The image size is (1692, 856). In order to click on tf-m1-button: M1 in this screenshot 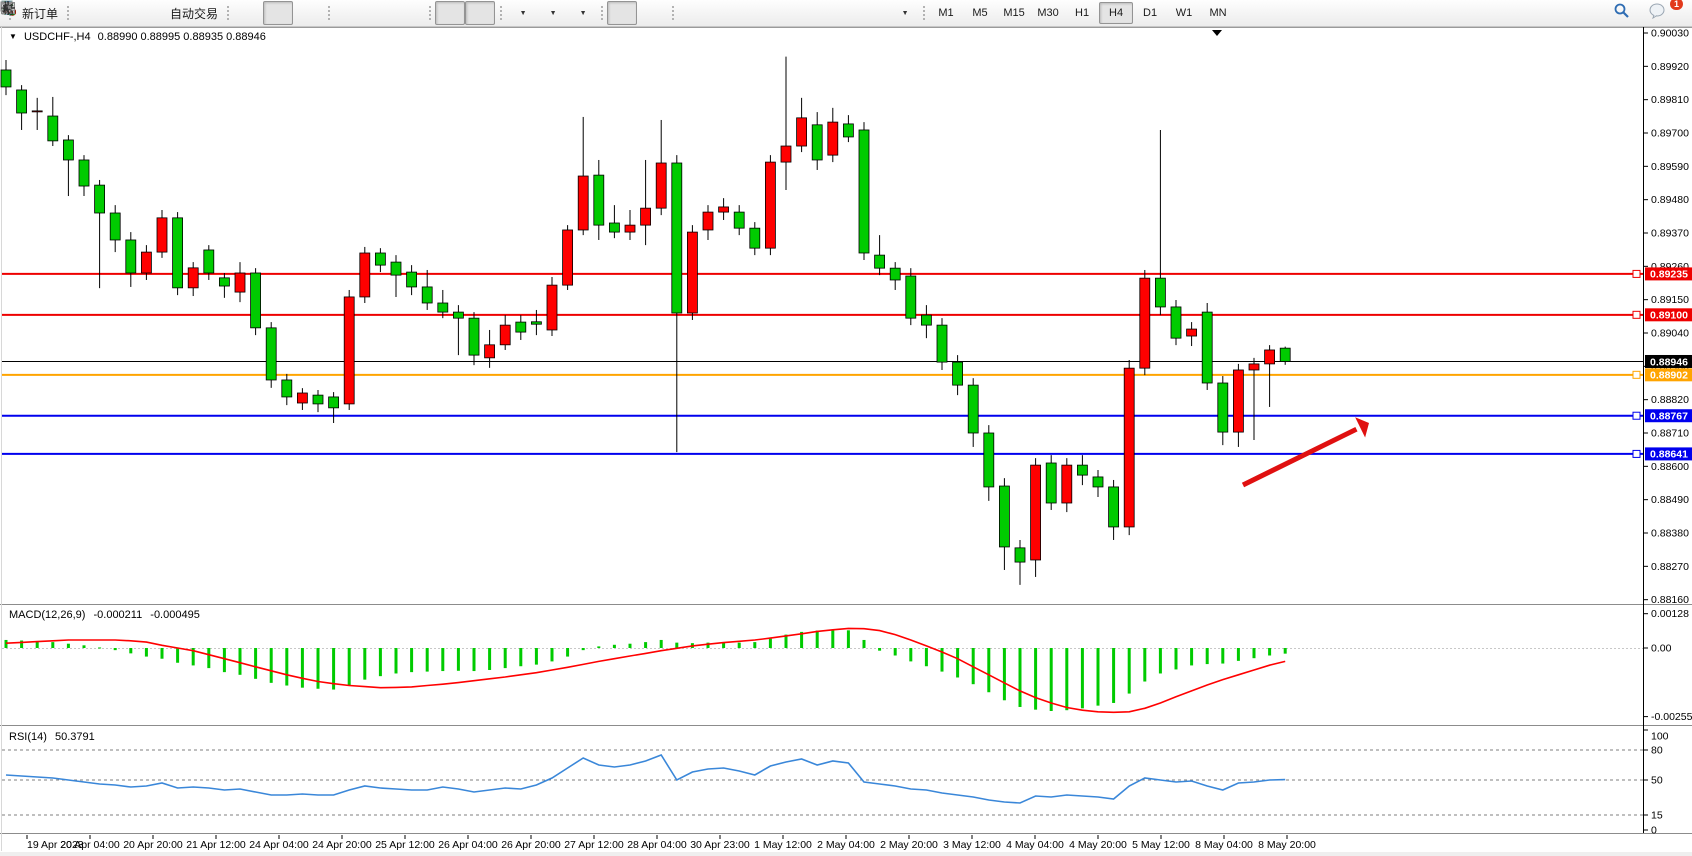, I will do `click(946, 13)`.